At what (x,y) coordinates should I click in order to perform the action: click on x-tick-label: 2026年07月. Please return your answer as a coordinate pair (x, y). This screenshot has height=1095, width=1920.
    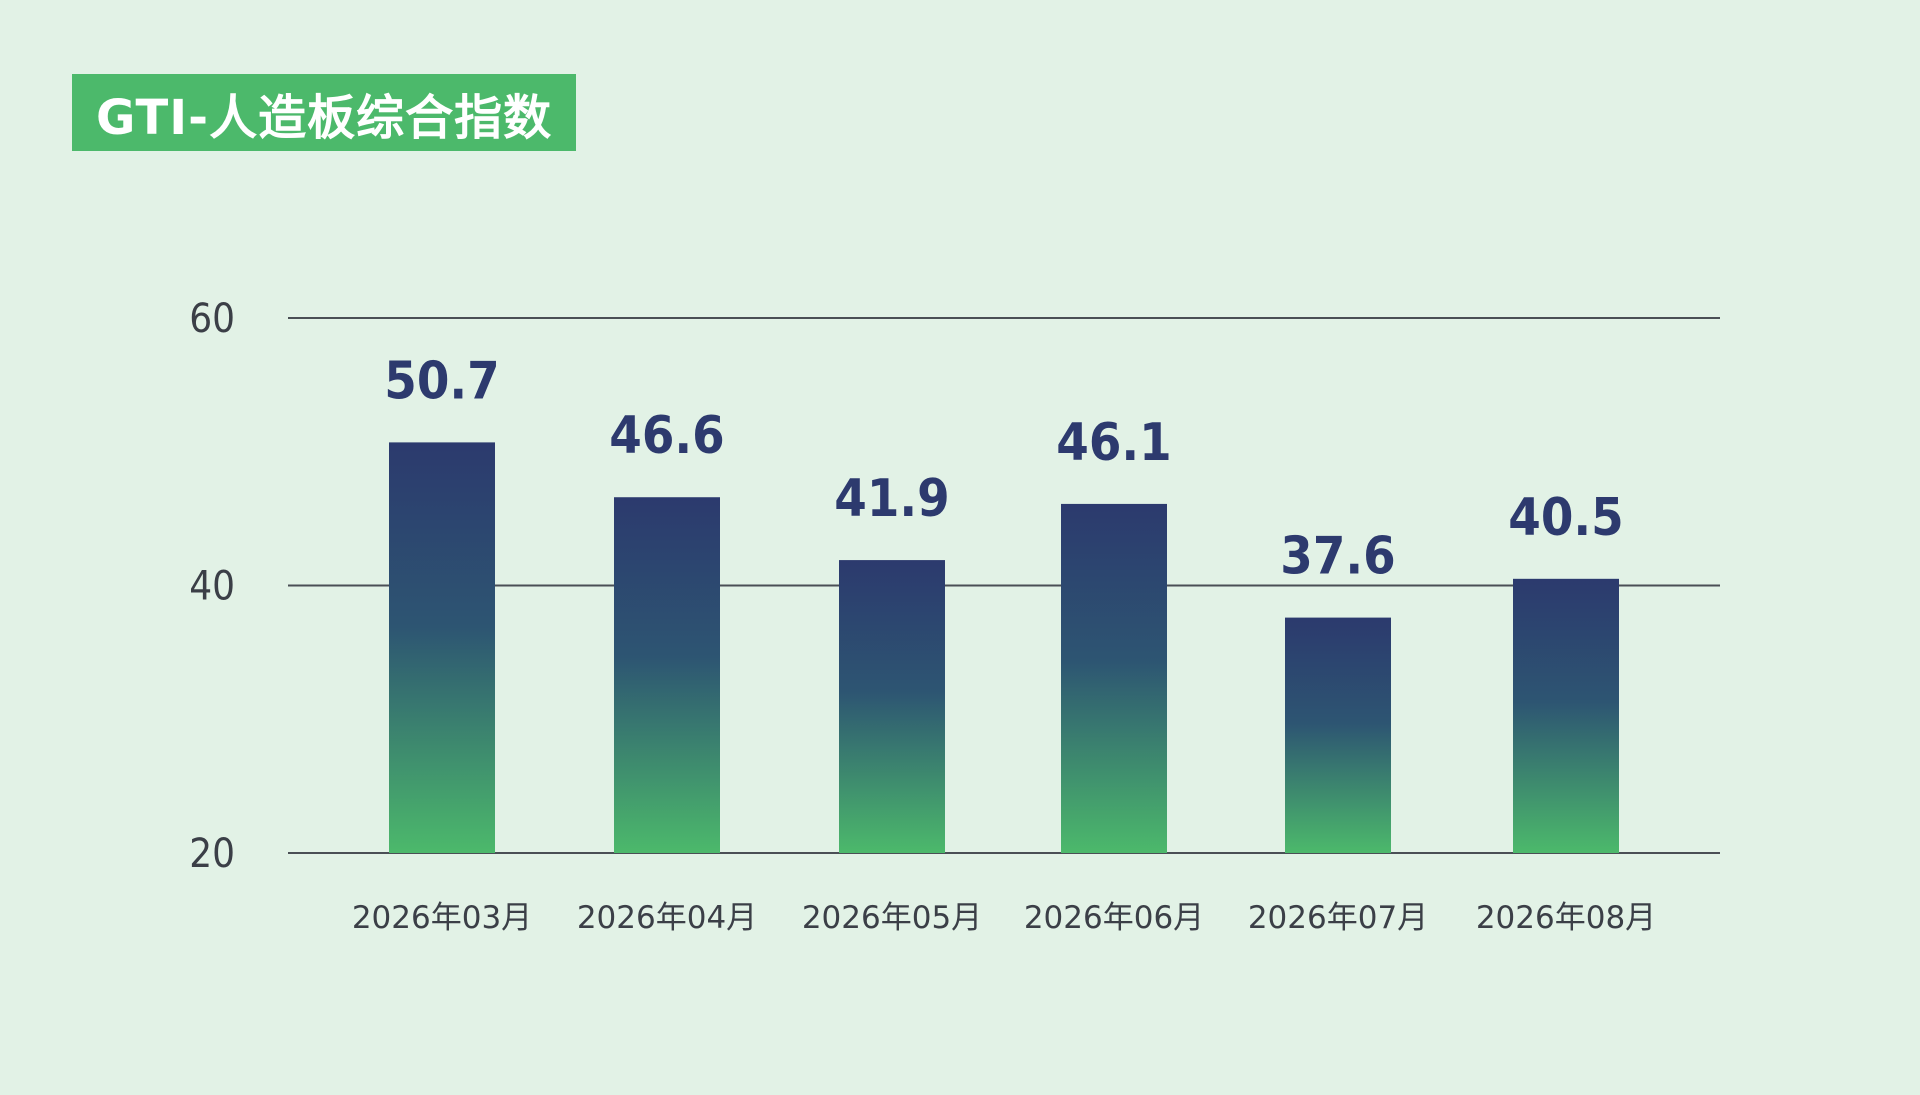
    Looking at the image, I should click on (1338, 918).